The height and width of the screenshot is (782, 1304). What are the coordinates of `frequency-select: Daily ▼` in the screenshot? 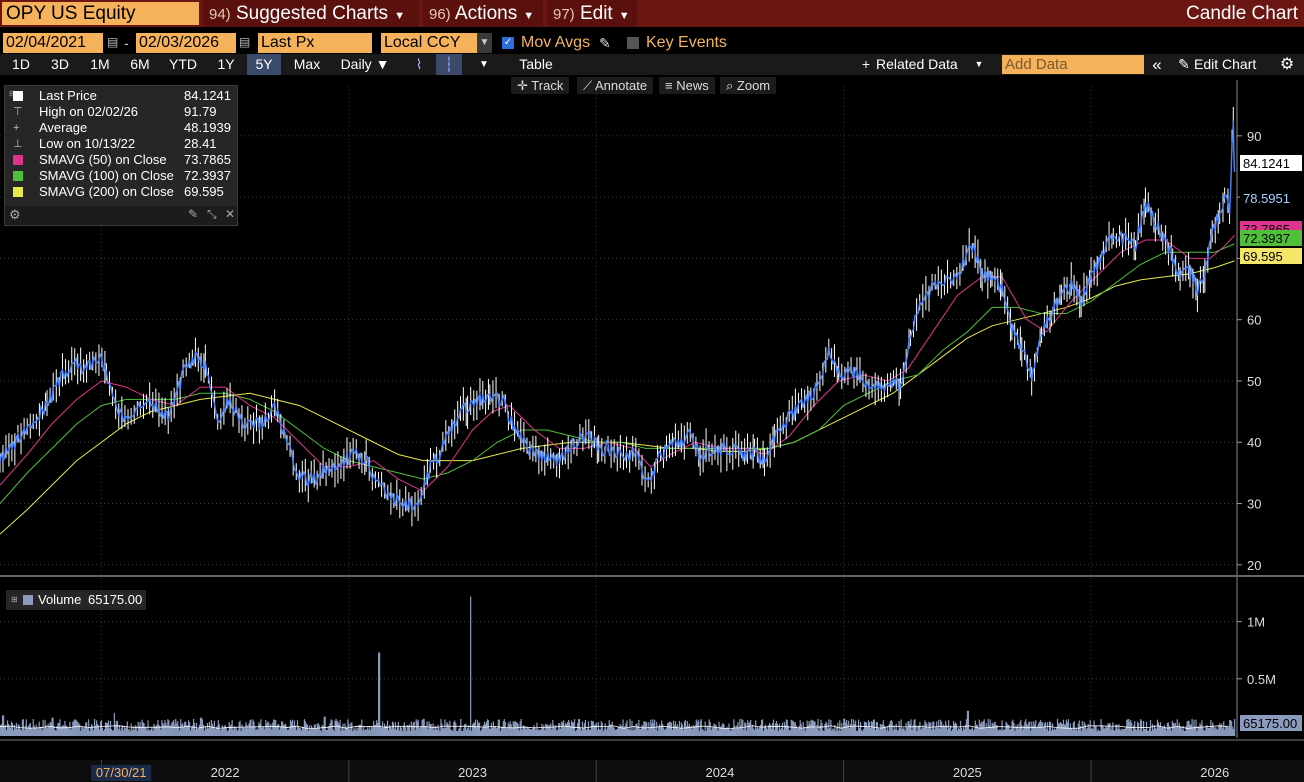 It's located at (365, 64).